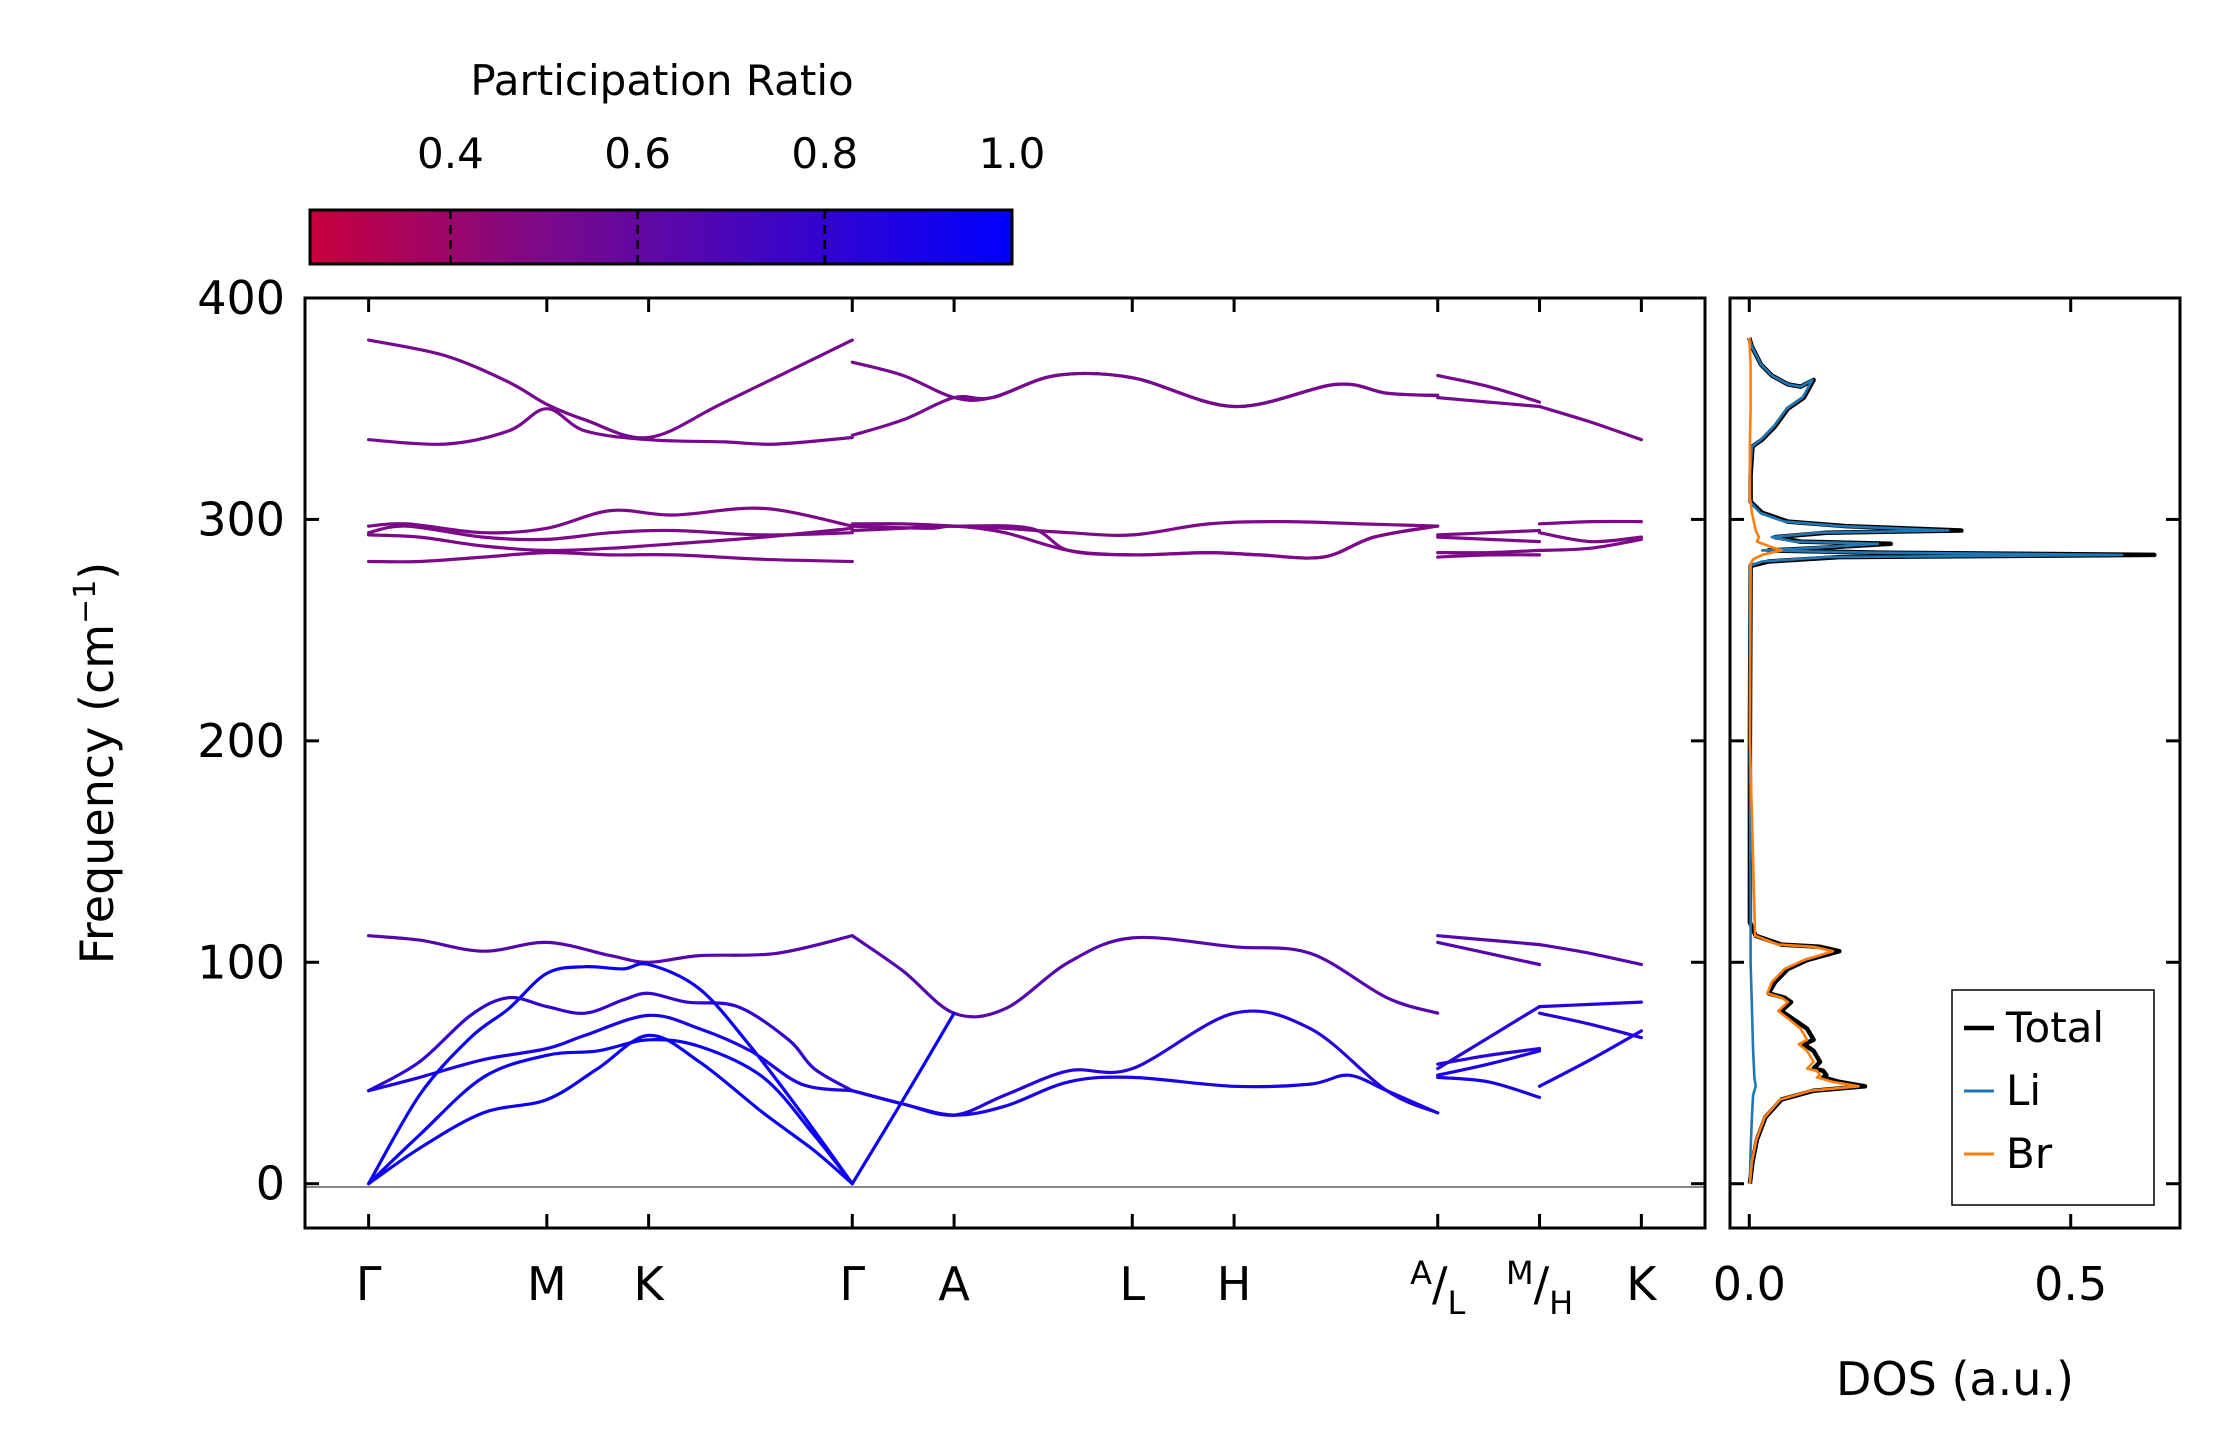  I want to click on dos-legend-items: Total Li Br, so click(2034, 1090).